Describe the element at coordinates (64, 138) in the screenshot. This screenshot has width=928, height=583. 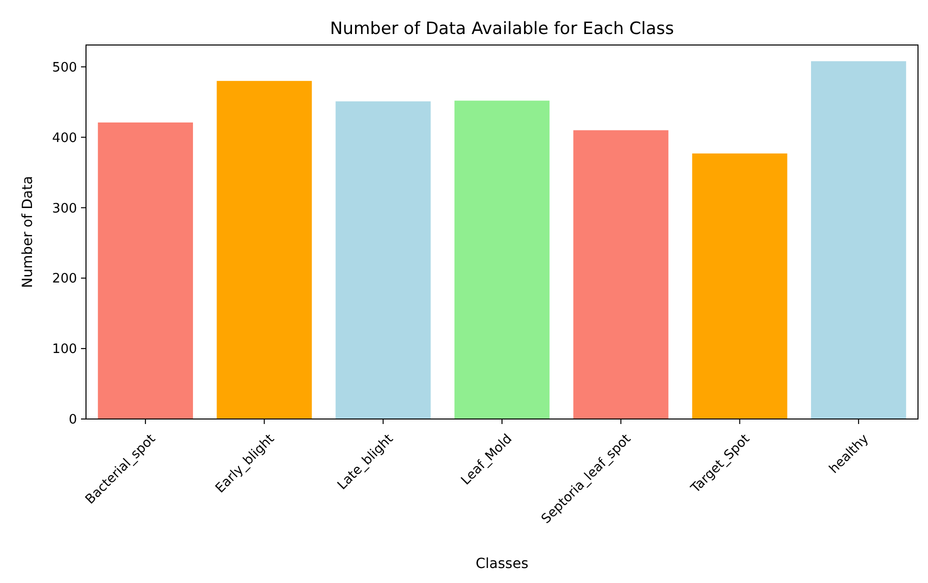
I see `y-tick-label: 400` at that location.